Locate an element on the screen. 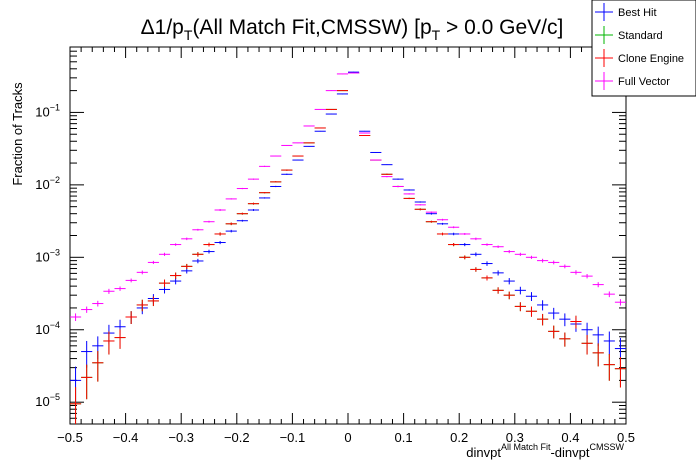 The height and width of the screenshot is (472, 696). x-tick-label: 0.3 is located at coordinates (515, 437).